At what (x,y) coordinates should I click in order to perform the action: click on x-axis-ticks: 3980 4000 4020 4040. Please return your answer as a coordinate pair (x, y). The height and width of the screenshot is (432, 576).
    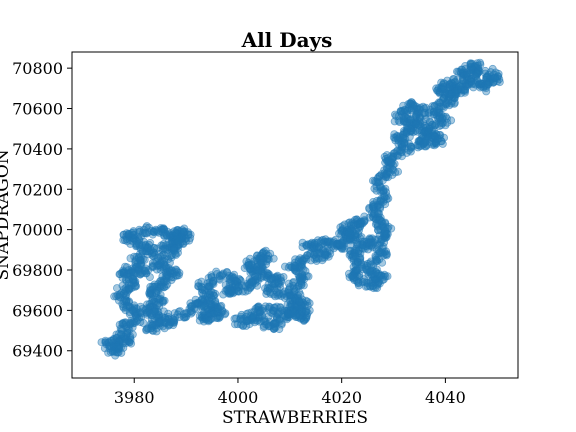
    Looking at the image, I should click on (290, 392).